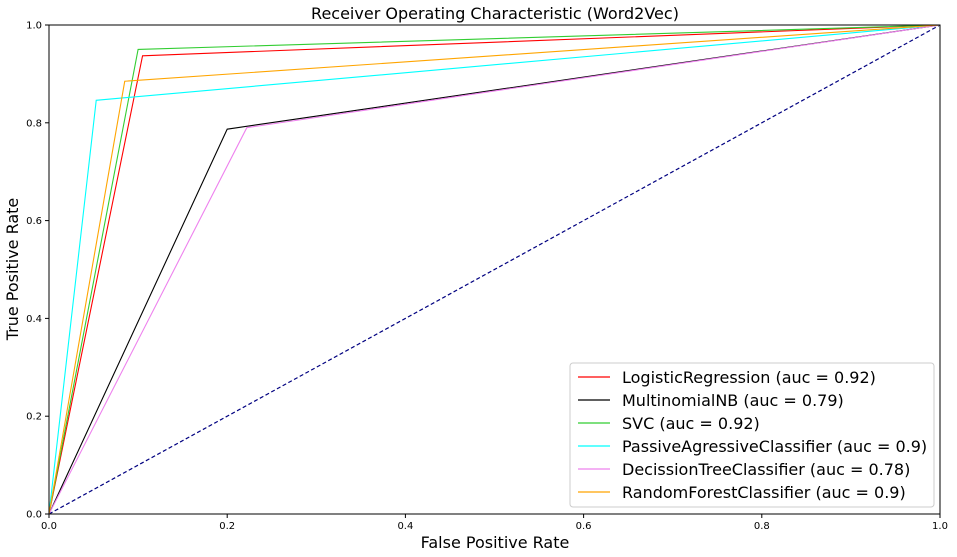 Image resolution: width=957 pixels, height=557 pixels. What do you see at coordinates (34, 319) in the screenshot?
I see `y-tick-label: 0.4` at bounding box center [34, 319].